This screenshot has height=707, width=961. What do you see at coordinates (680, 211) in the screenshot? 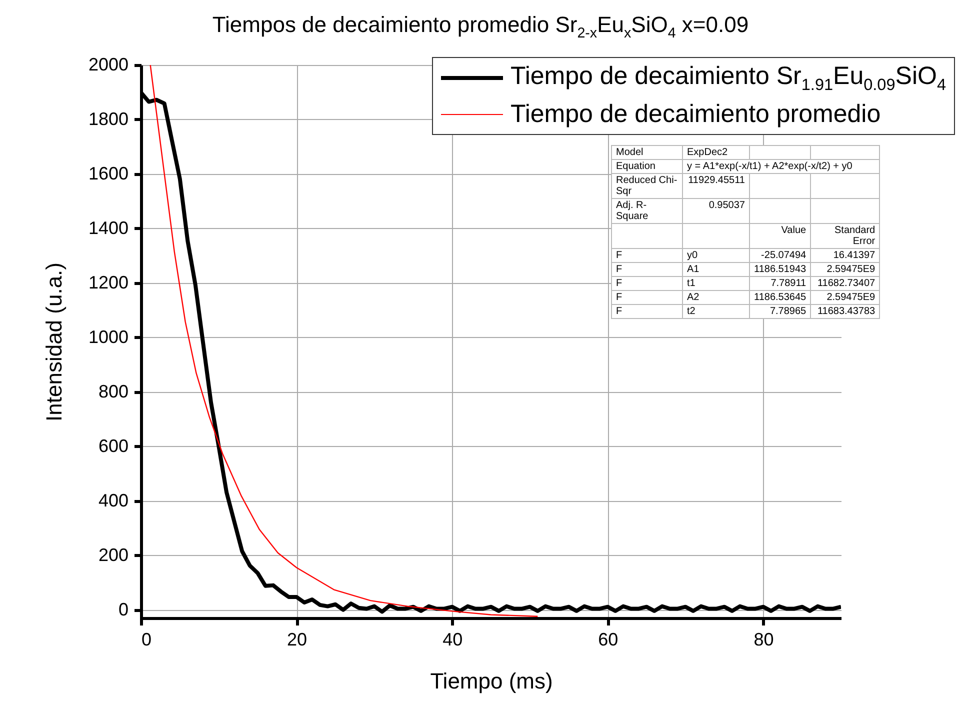
I see `text: Adj. R-Square 0.95037` at bounding box center [680, 211].